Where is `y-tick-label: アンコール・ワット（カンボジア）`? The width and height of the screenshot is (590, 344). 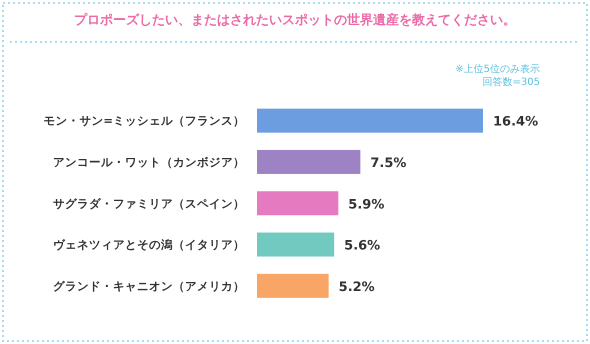
y-tick-label: アンコール・ワット（カンボジア） is located at coordinates (149, 161).